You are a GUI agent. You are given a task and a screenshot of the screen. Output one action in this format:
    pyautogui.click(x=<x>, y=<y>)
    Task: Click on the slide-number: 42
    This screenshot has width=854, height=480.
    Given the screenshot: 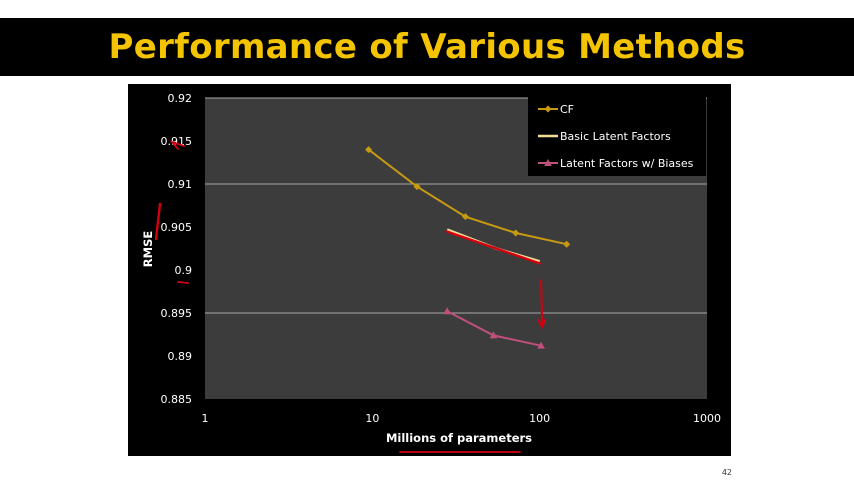 What is the action you would take?
    pyautogui.click(x=726, y=472)
    